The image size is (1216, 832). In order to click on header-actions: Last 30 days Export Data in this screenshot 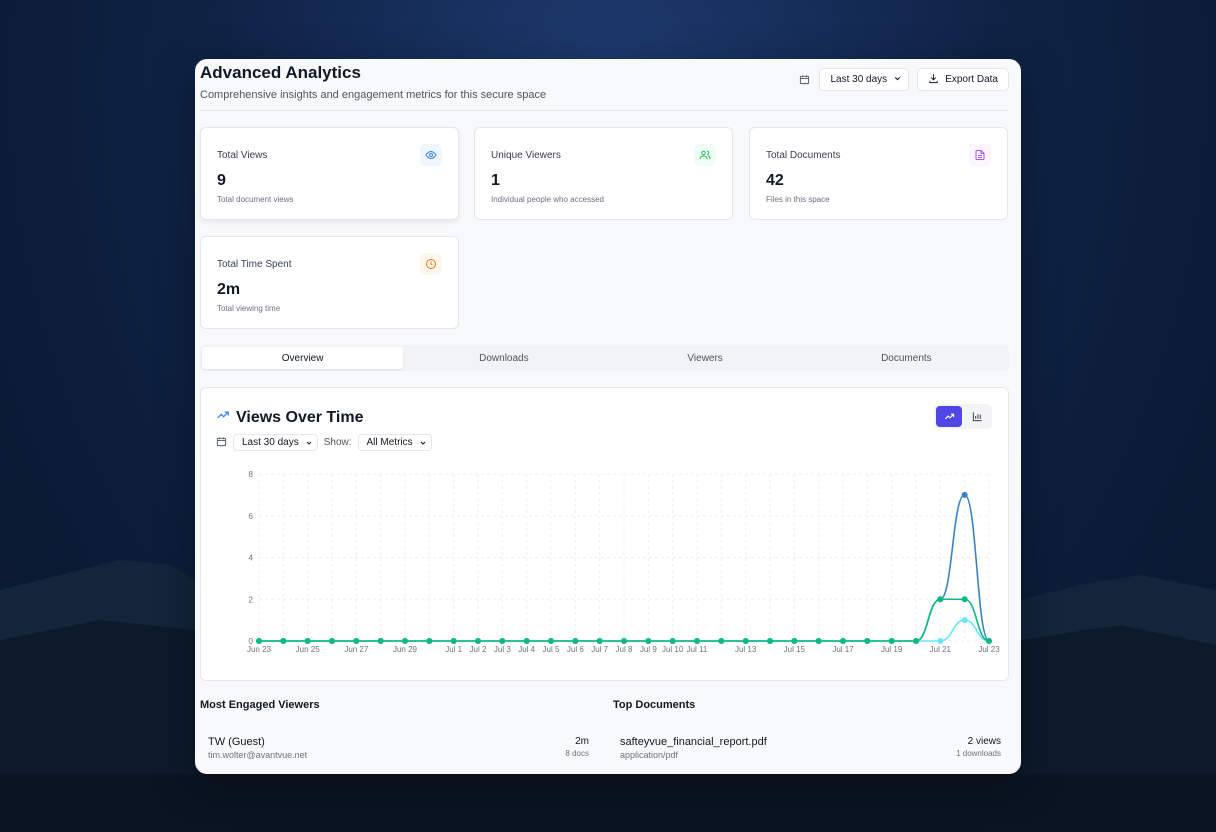, I will do `click(903, 79)`.